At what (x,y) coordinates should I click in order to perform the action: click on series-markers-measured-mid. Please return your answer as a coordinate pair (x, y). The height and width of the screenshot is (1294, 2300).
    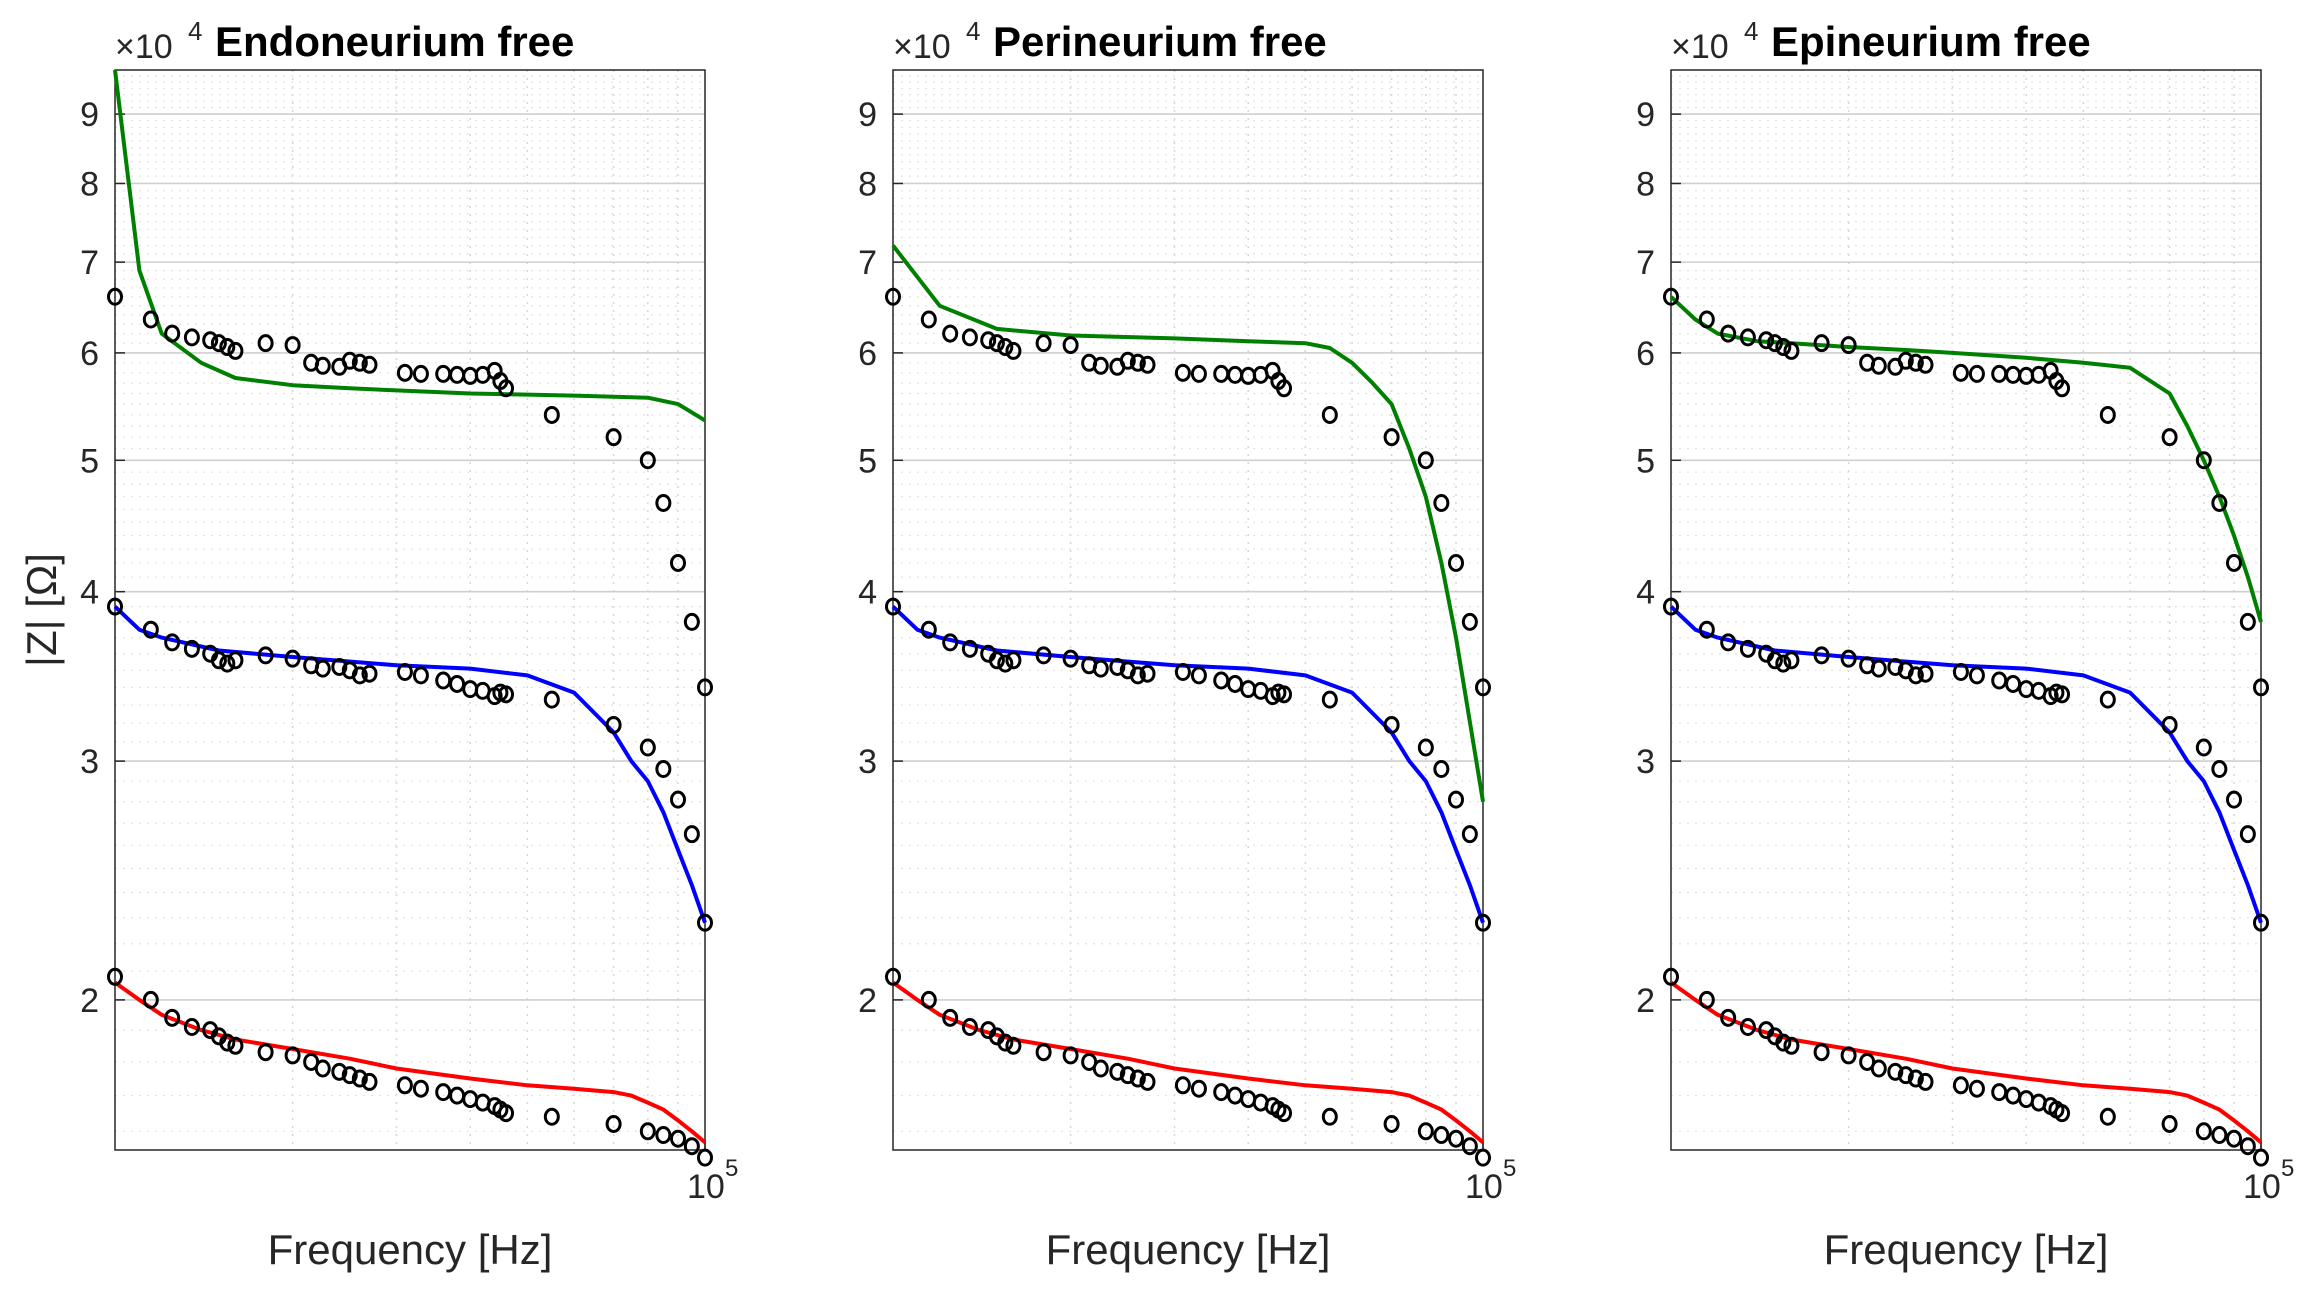
    Looking at the image, I should click on (1188, 764).